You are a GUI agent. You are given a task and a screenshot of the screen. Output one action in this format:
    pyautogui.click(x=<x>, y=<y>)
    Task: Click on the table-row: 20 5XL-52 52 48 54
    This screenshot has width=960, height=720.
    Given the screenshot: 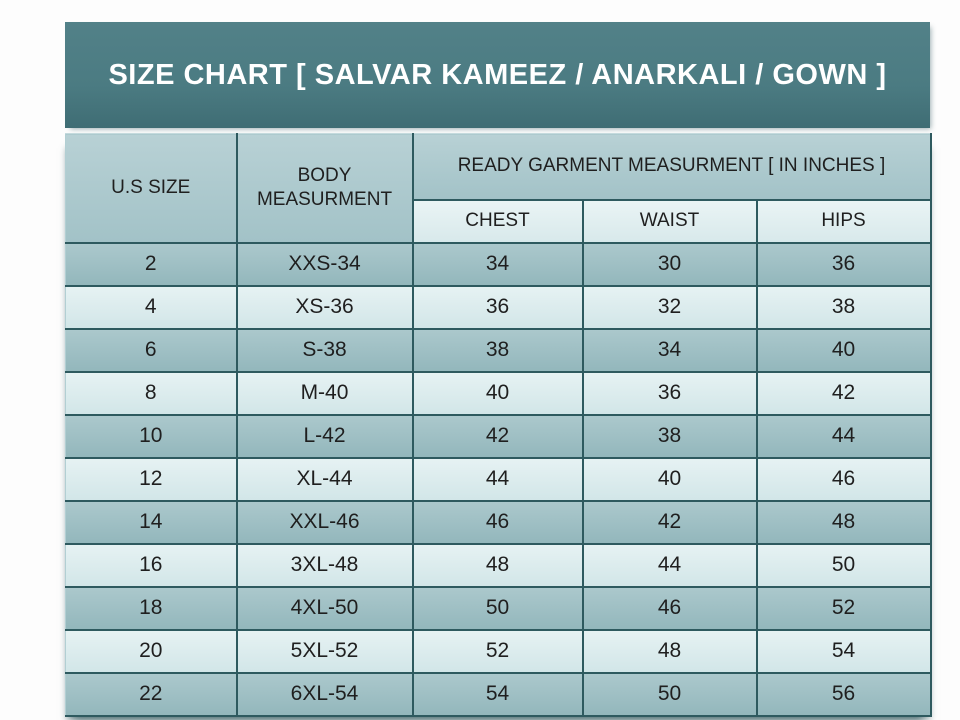 What is the action you would take?
    pyautogui.click(x=498, y=651)
    